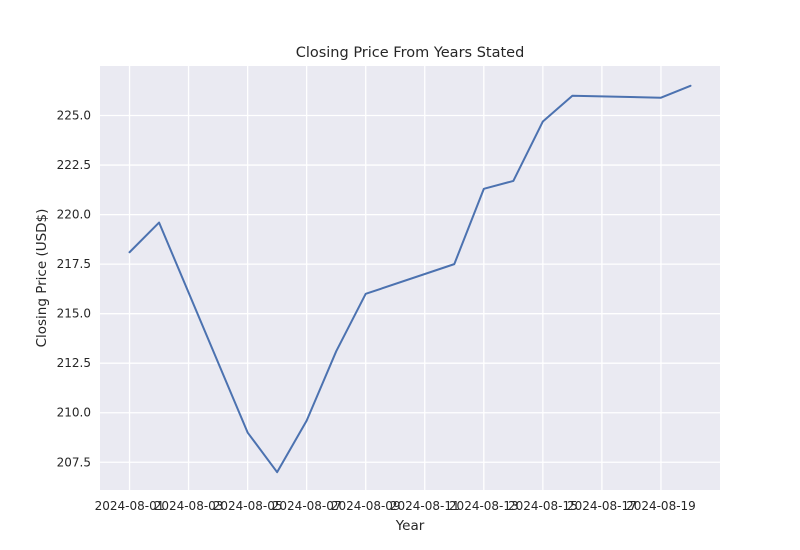 The height and width of the screenshot is (550, 800). Describe the element at coordinates (366, 506) in the screenshot. I see `x-tick-label: 2024-08-09` at that location.